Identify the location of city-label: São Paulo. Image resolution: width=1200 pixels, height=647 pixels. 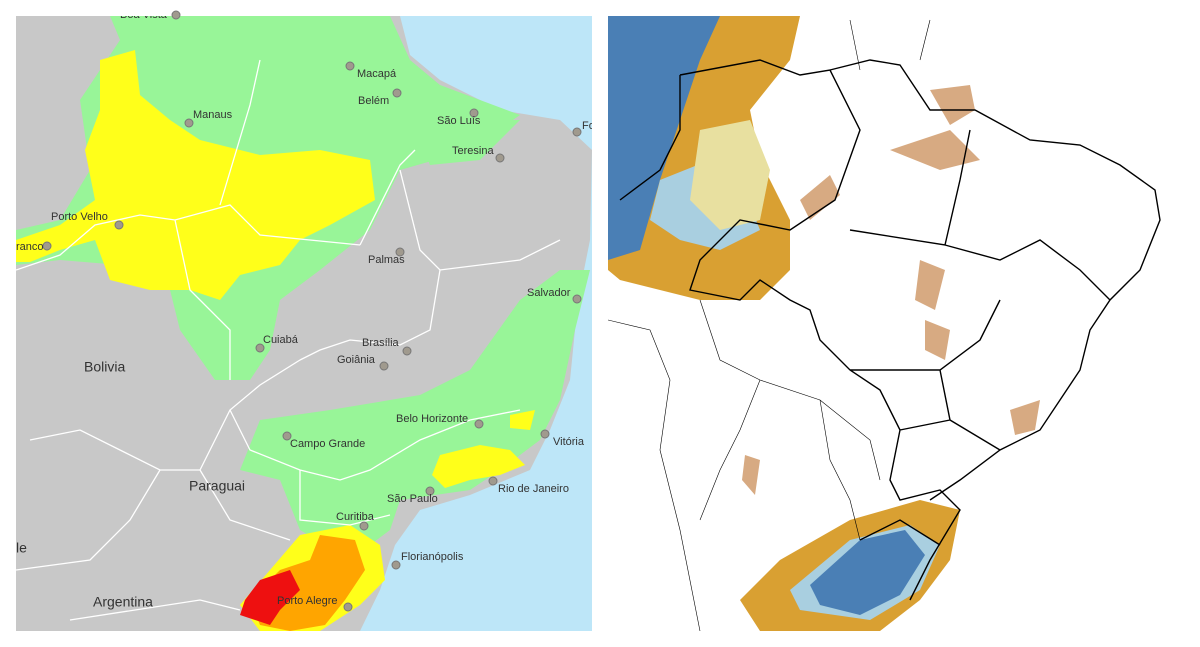
(412, 499).